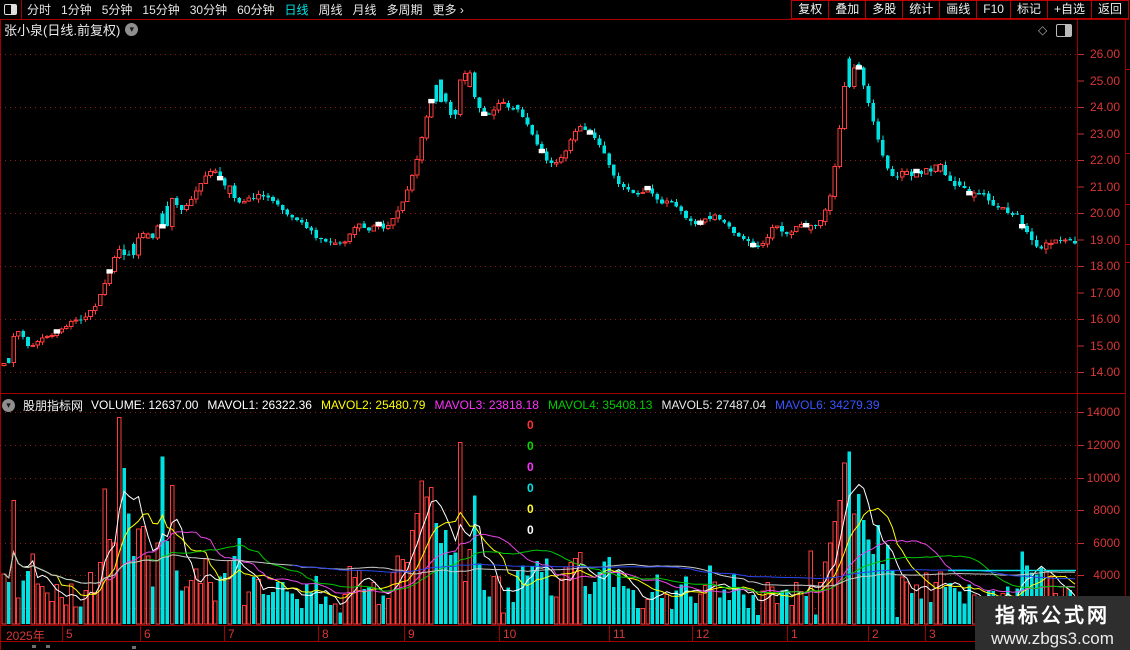 This screenshot has width=1130, height=650. Describe the element at coordinates (1052, 638) in the screenshot. I see `watermark-url: www.zbgs3.com` at that location.